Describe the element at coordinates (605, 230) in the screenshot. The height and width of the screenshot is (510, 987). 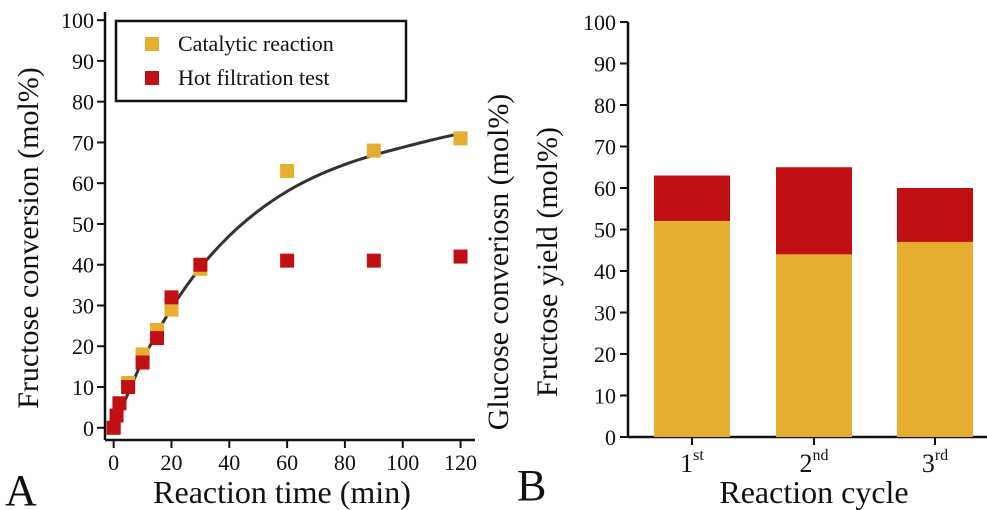
I see `panel-b-y-tick-label: 50` at that location.